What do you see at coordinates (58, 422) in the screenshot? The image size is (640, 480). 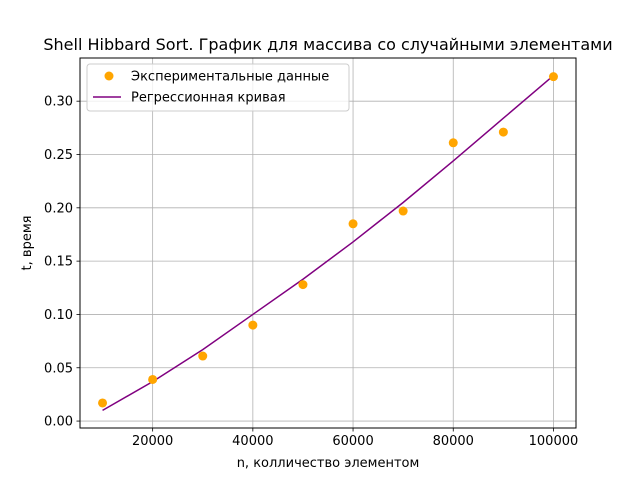 I see `y-tick-label: 0.00` at bounding box center [58, 422].